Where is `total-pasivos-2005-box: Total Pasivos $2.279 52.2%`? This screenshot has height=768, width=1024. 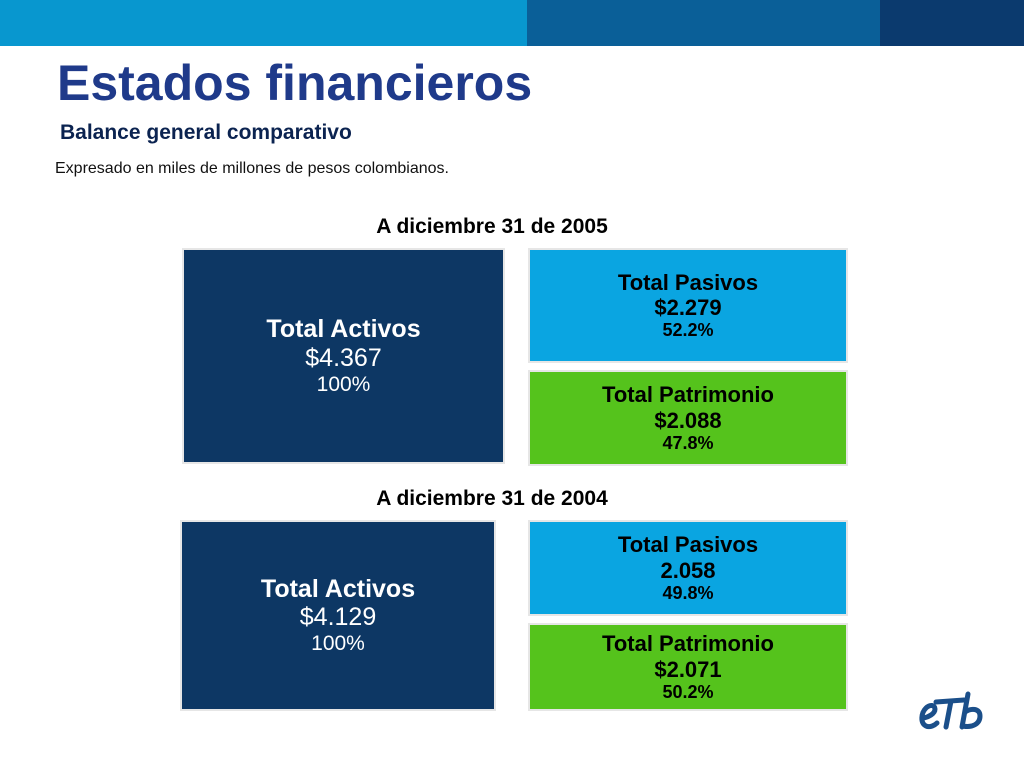
total-pasivos-2005-box: Total Pasivos $2.279 52.2% is located at coordinates (688, 305).